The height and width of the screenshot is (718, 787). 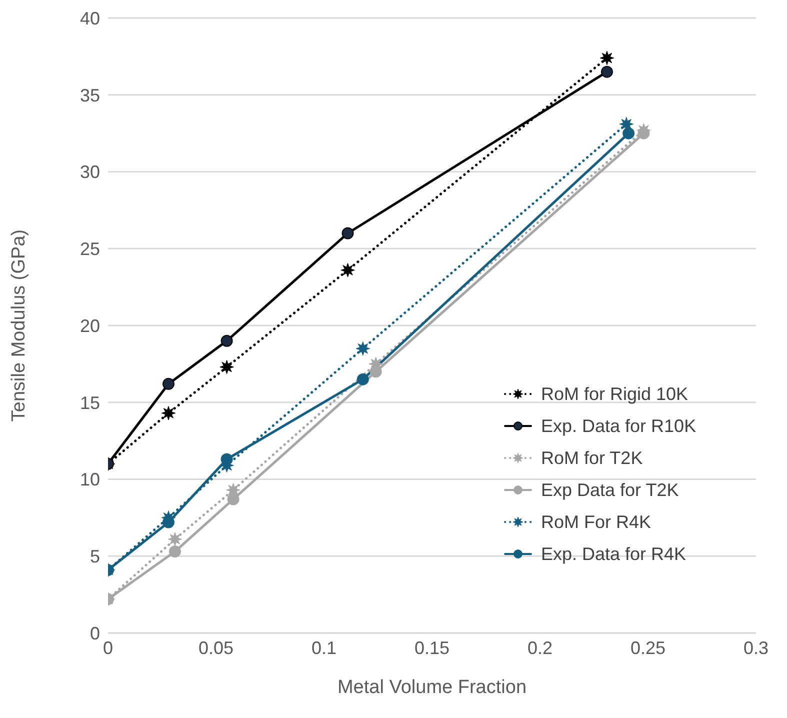 I want to click on x-tick-label: 0, so click(x=108, y=648).